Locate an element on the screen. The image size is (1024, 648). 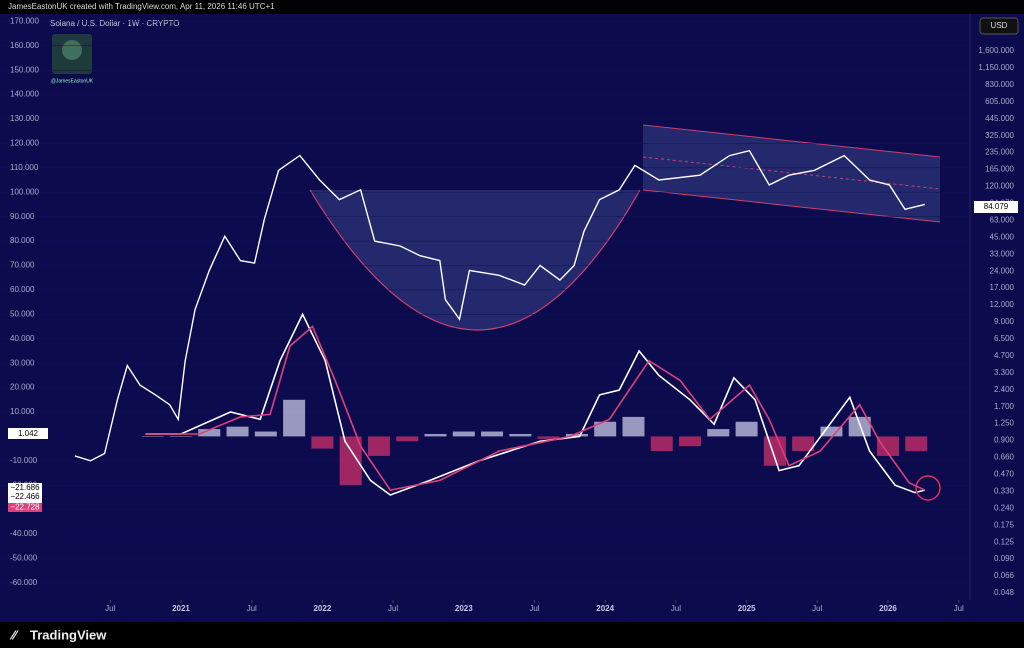
y-tick-label: 170.000 is located at coordinates (24, 20).